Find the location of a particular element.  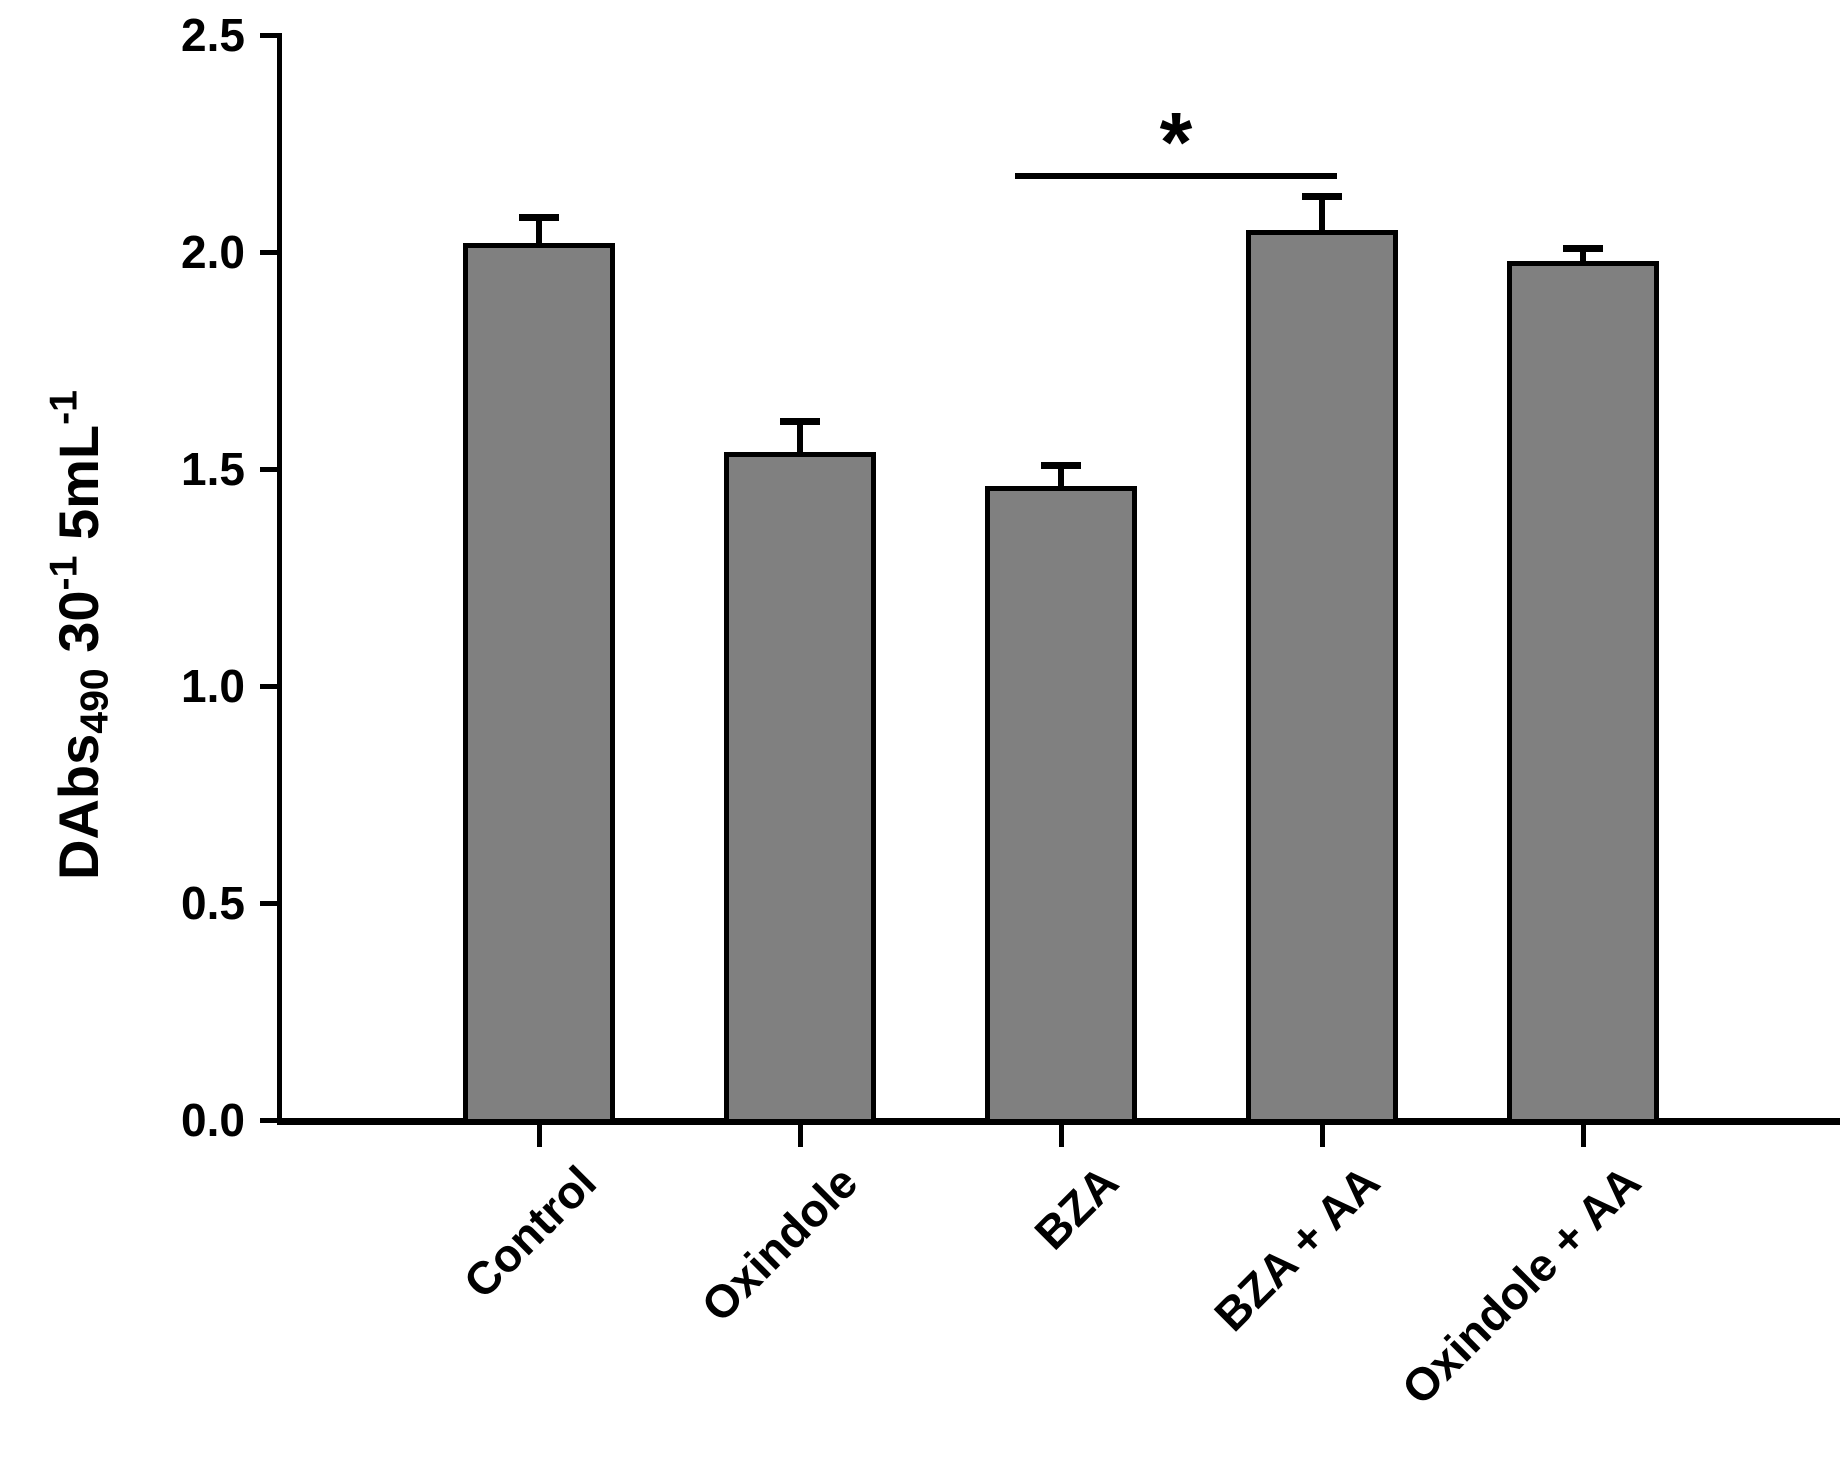

y-axis-tick-label: 2.0 is located at coordinates (213, 252).